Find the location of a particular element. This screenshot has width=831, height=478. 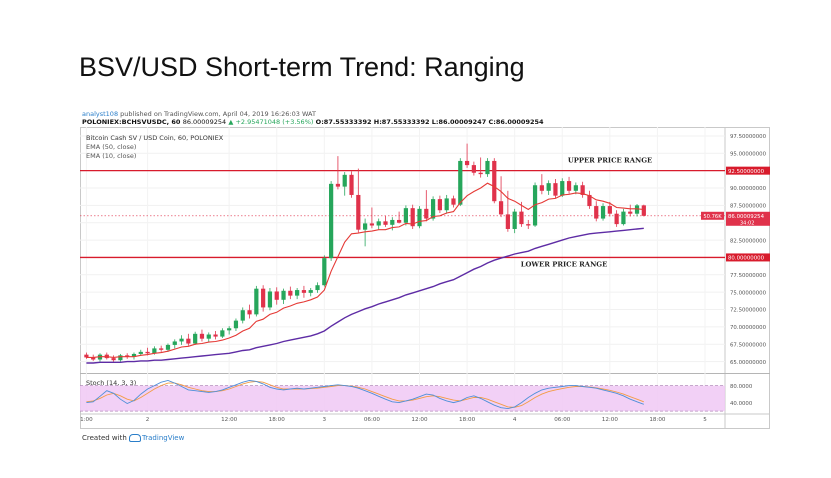

price-level-tag-label: 80.00000000 is located at coordinates (746, 259).